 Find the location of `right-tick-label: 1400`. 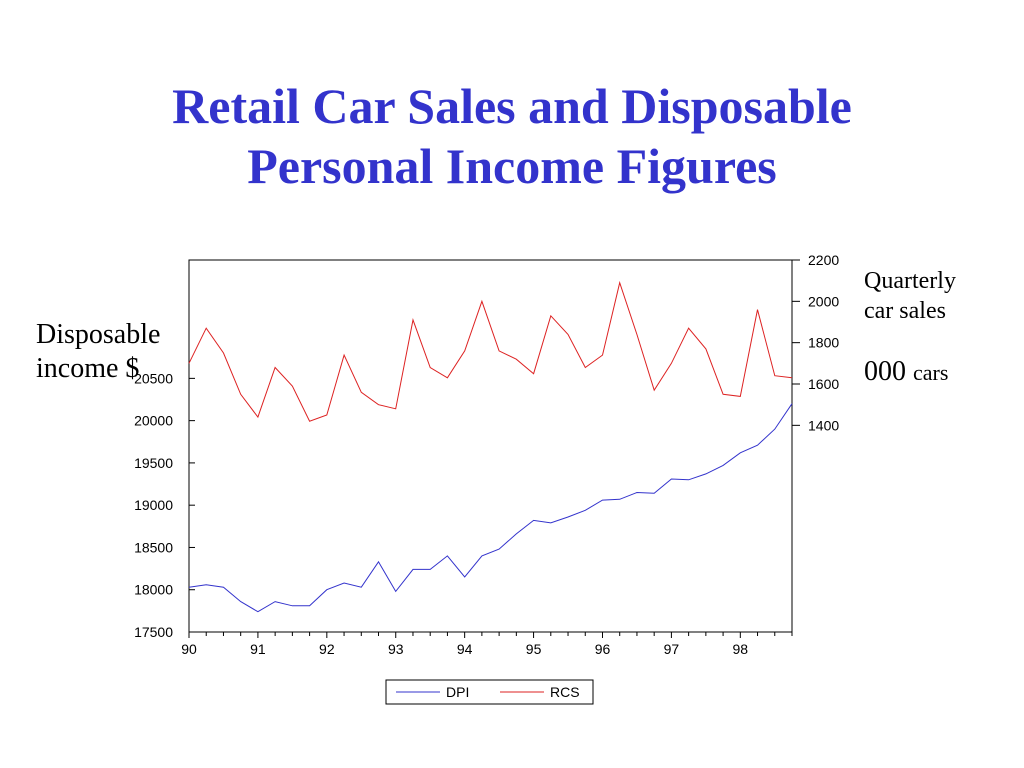

right-tick-label: 1400 is located at coordinates (823, 425).